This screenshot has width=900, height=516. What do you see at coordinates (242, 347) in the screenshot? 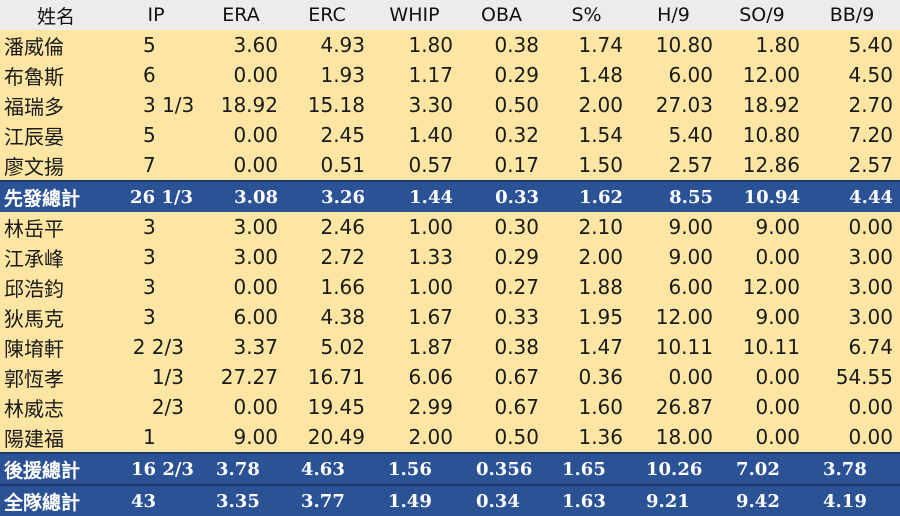
I see `stat-cell: 3.37` at bounding box center [242, 347].